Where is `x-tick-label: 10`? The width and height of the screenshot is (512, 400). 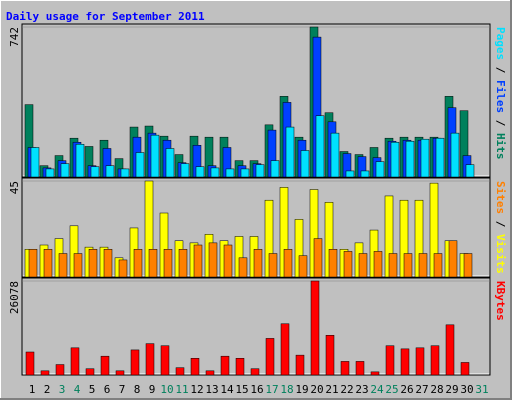 x-tick-label: 10 is located at coordinates (166, 389).